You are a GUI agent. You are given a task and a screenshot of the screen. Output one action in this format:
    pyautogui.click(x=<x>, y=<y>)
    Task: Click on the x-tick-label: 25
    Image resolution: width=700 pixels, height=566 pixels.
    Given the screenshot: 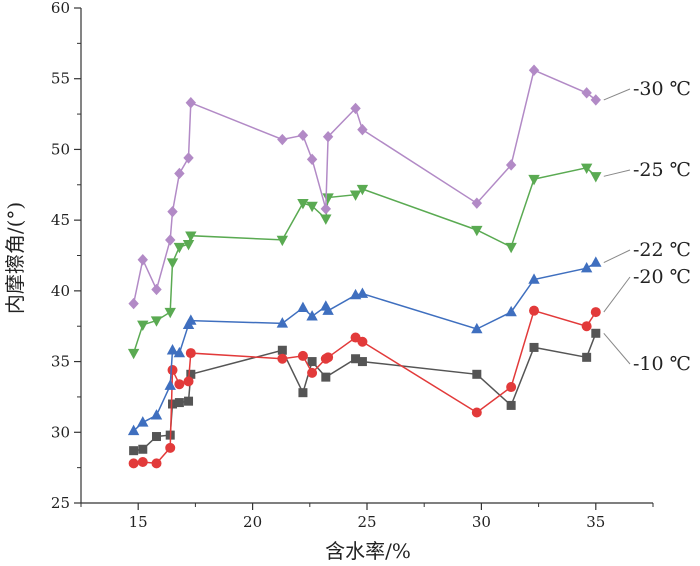 What is the action you would take?
    pyautogui.click(x=366, y=522)
    